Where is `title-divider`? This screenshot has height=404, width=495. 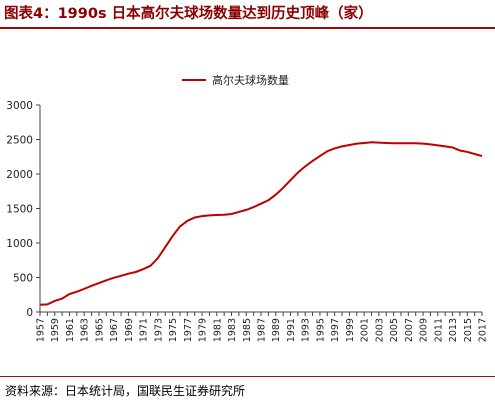 title-divider is located at coordinates (247, 28).